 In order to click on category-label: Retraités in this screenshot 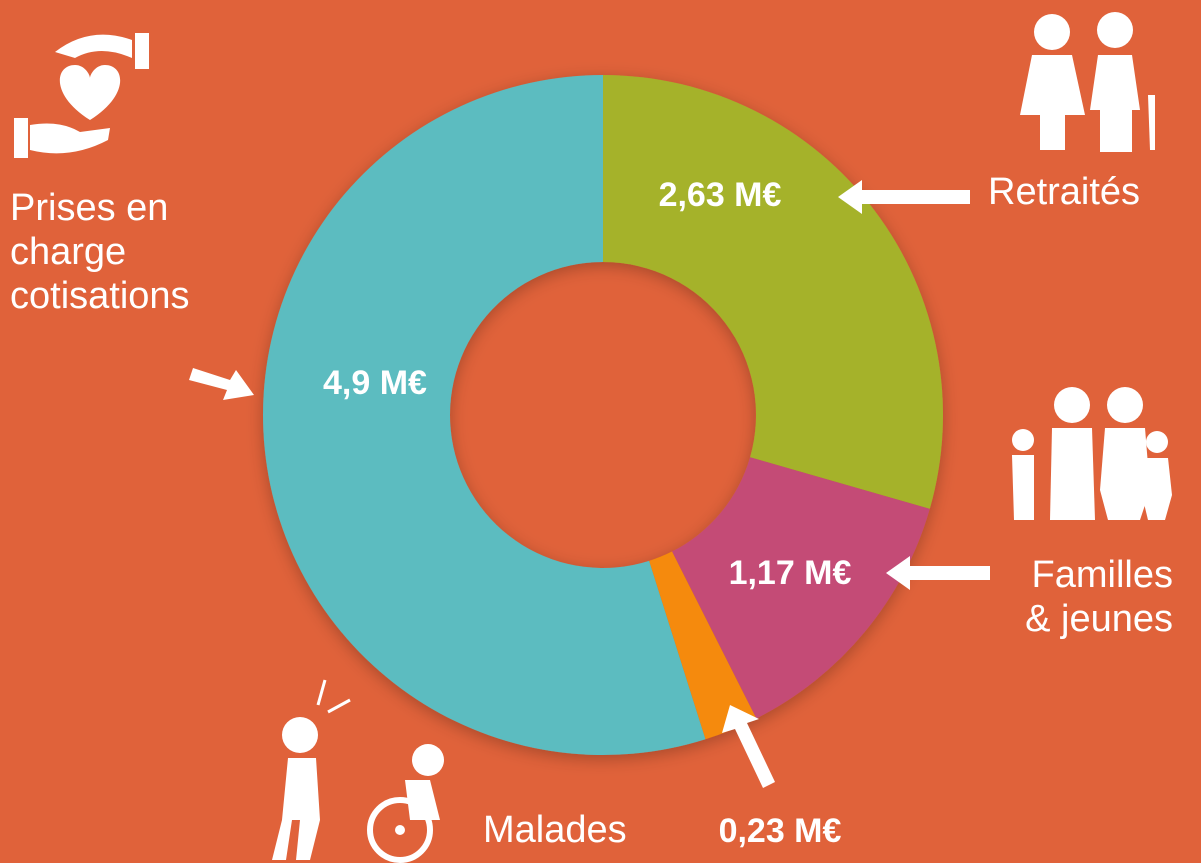, I will do `click(1064, 192)`.